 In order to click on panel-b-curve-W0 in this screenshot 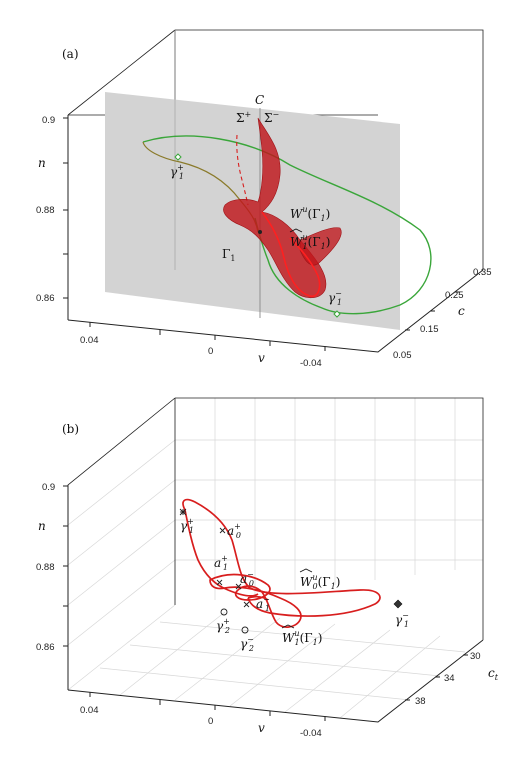, I will do `click(281, 557)`.